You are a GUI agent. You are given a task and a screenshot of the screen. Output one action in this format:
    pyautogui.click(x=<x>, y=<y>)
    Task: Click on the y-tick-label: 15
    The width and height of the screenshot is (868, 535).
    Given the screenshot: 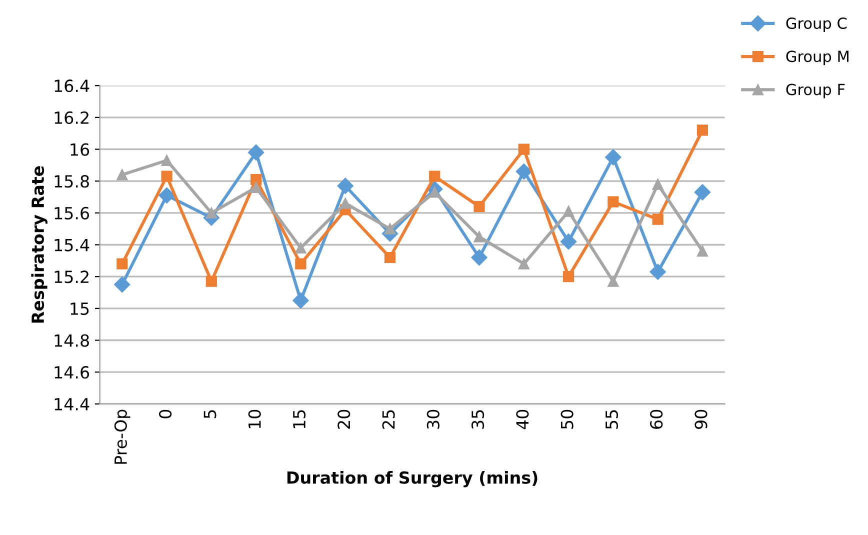 What is the action you would take?
    pyautogui.click(x=79, y=308)
    